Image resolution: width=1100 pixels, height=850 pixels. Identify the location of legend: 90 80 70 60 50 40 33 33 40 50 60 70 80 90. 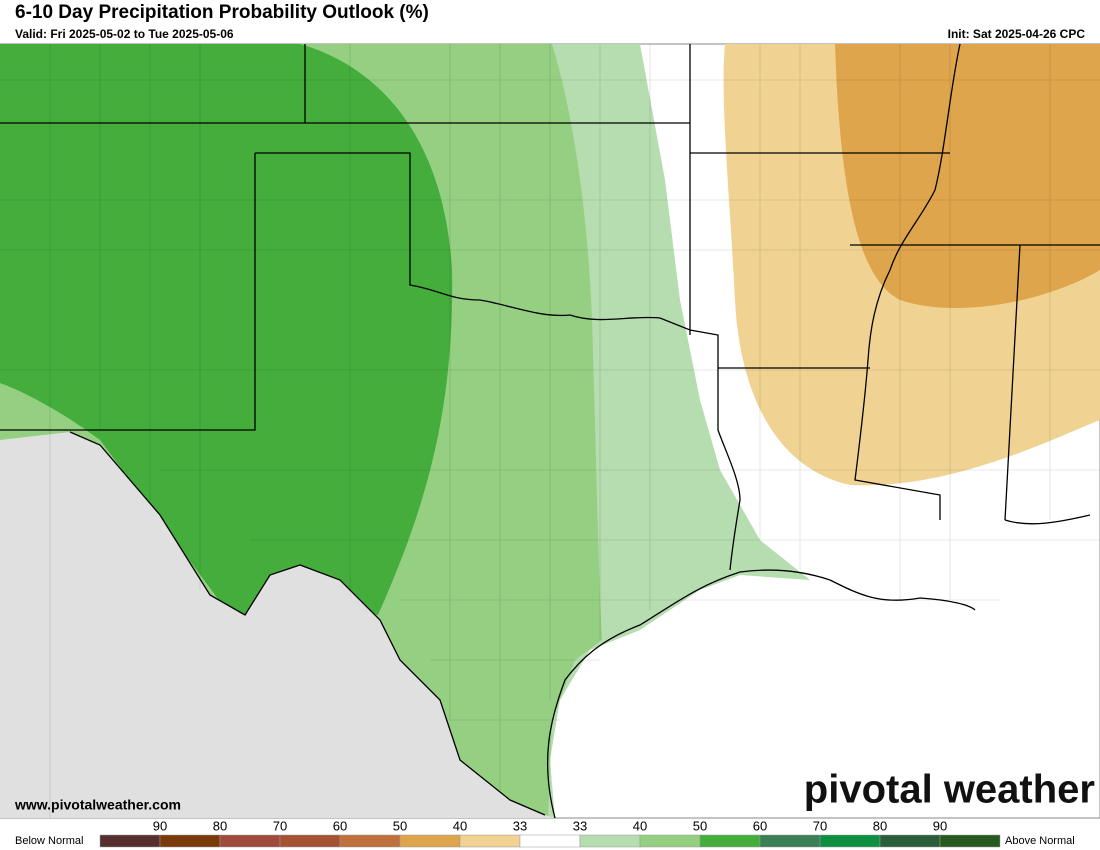
(550, 833).